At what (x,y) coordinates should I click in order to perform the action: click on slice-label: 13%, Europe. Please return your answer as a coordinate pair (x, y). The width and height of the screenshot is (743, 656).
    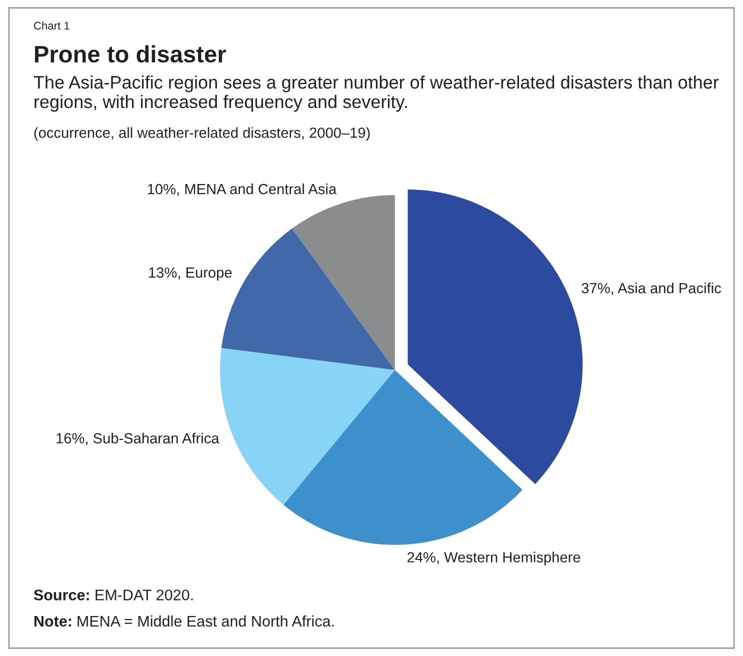
    Looking at the image, I should click on (190, 274).